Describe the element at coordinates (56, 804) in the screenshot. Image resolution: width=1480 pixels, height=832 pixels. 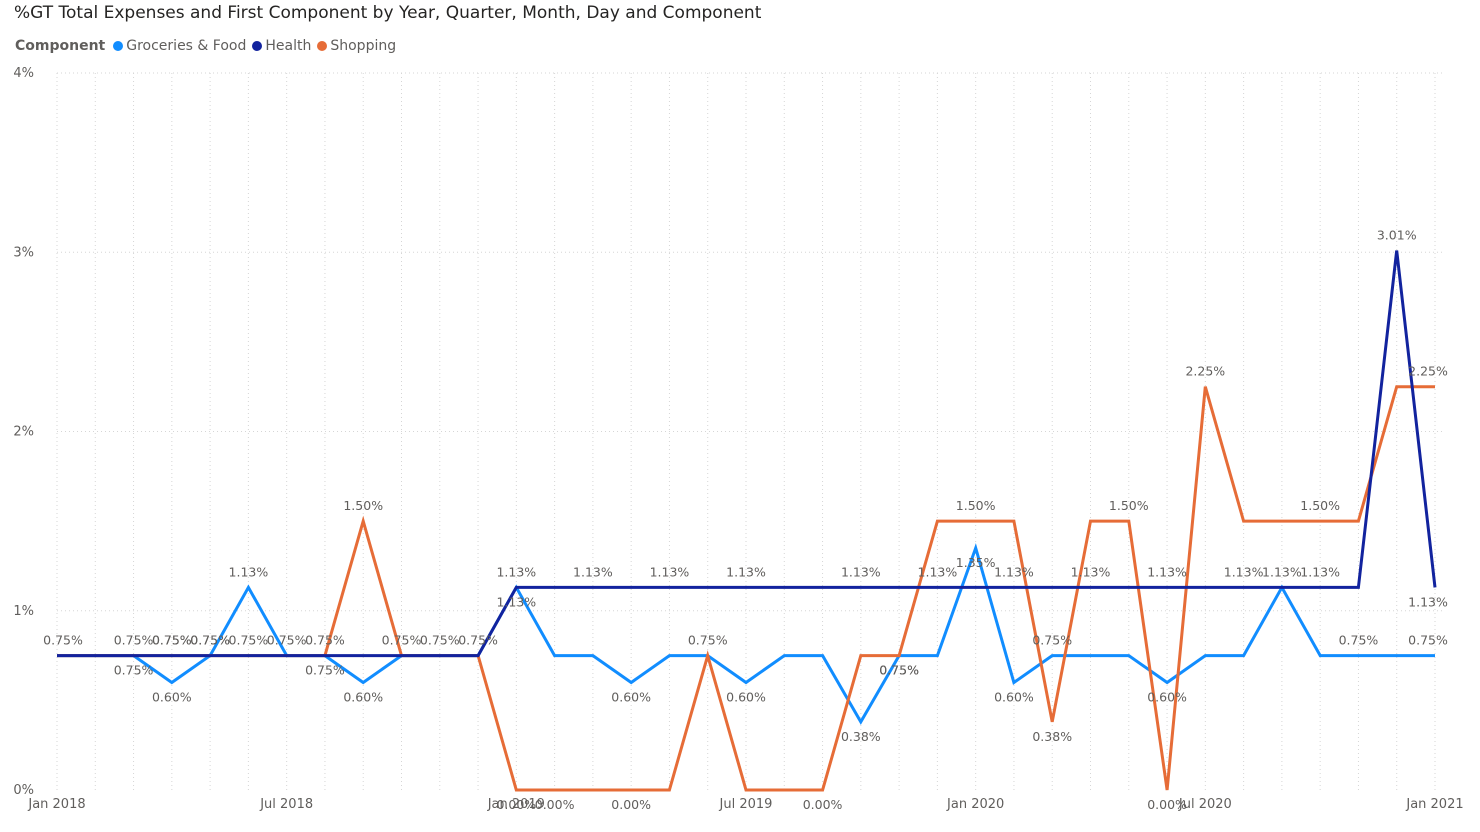
I see `x-tick-label: Jan 2018` at that location.